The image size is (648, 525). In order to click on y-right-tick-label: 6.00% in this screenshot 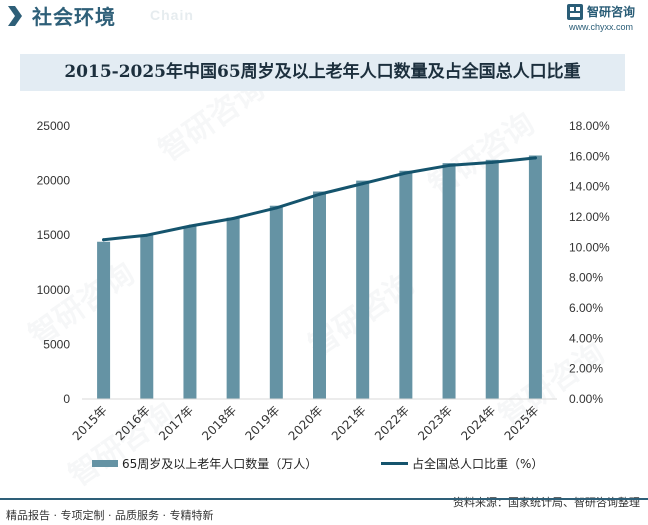, I will do `click(586, 308)`.